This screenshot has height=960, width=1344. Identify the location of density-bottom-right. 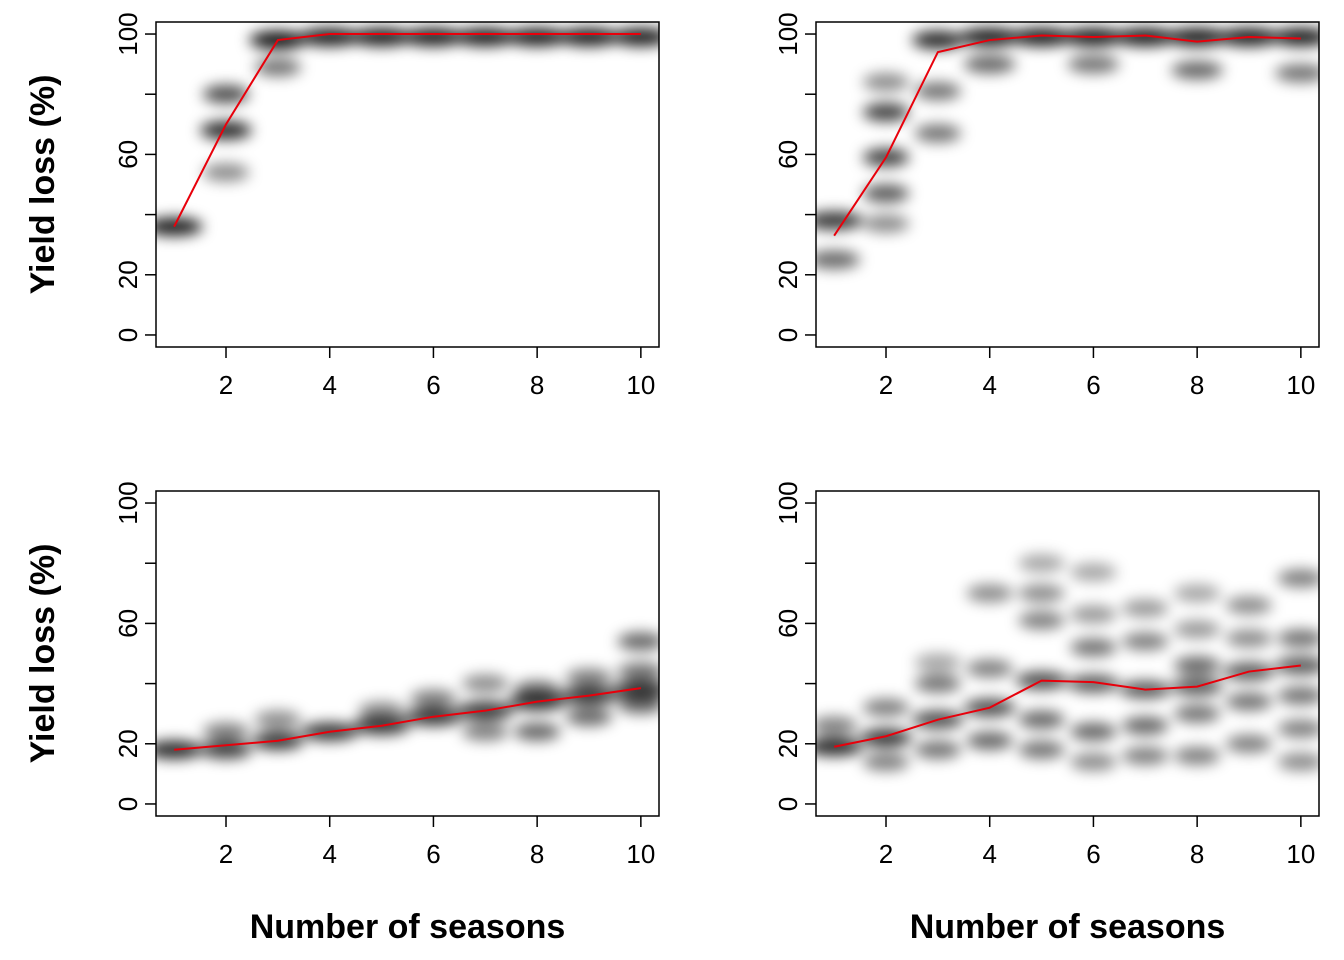
(1067, 662).